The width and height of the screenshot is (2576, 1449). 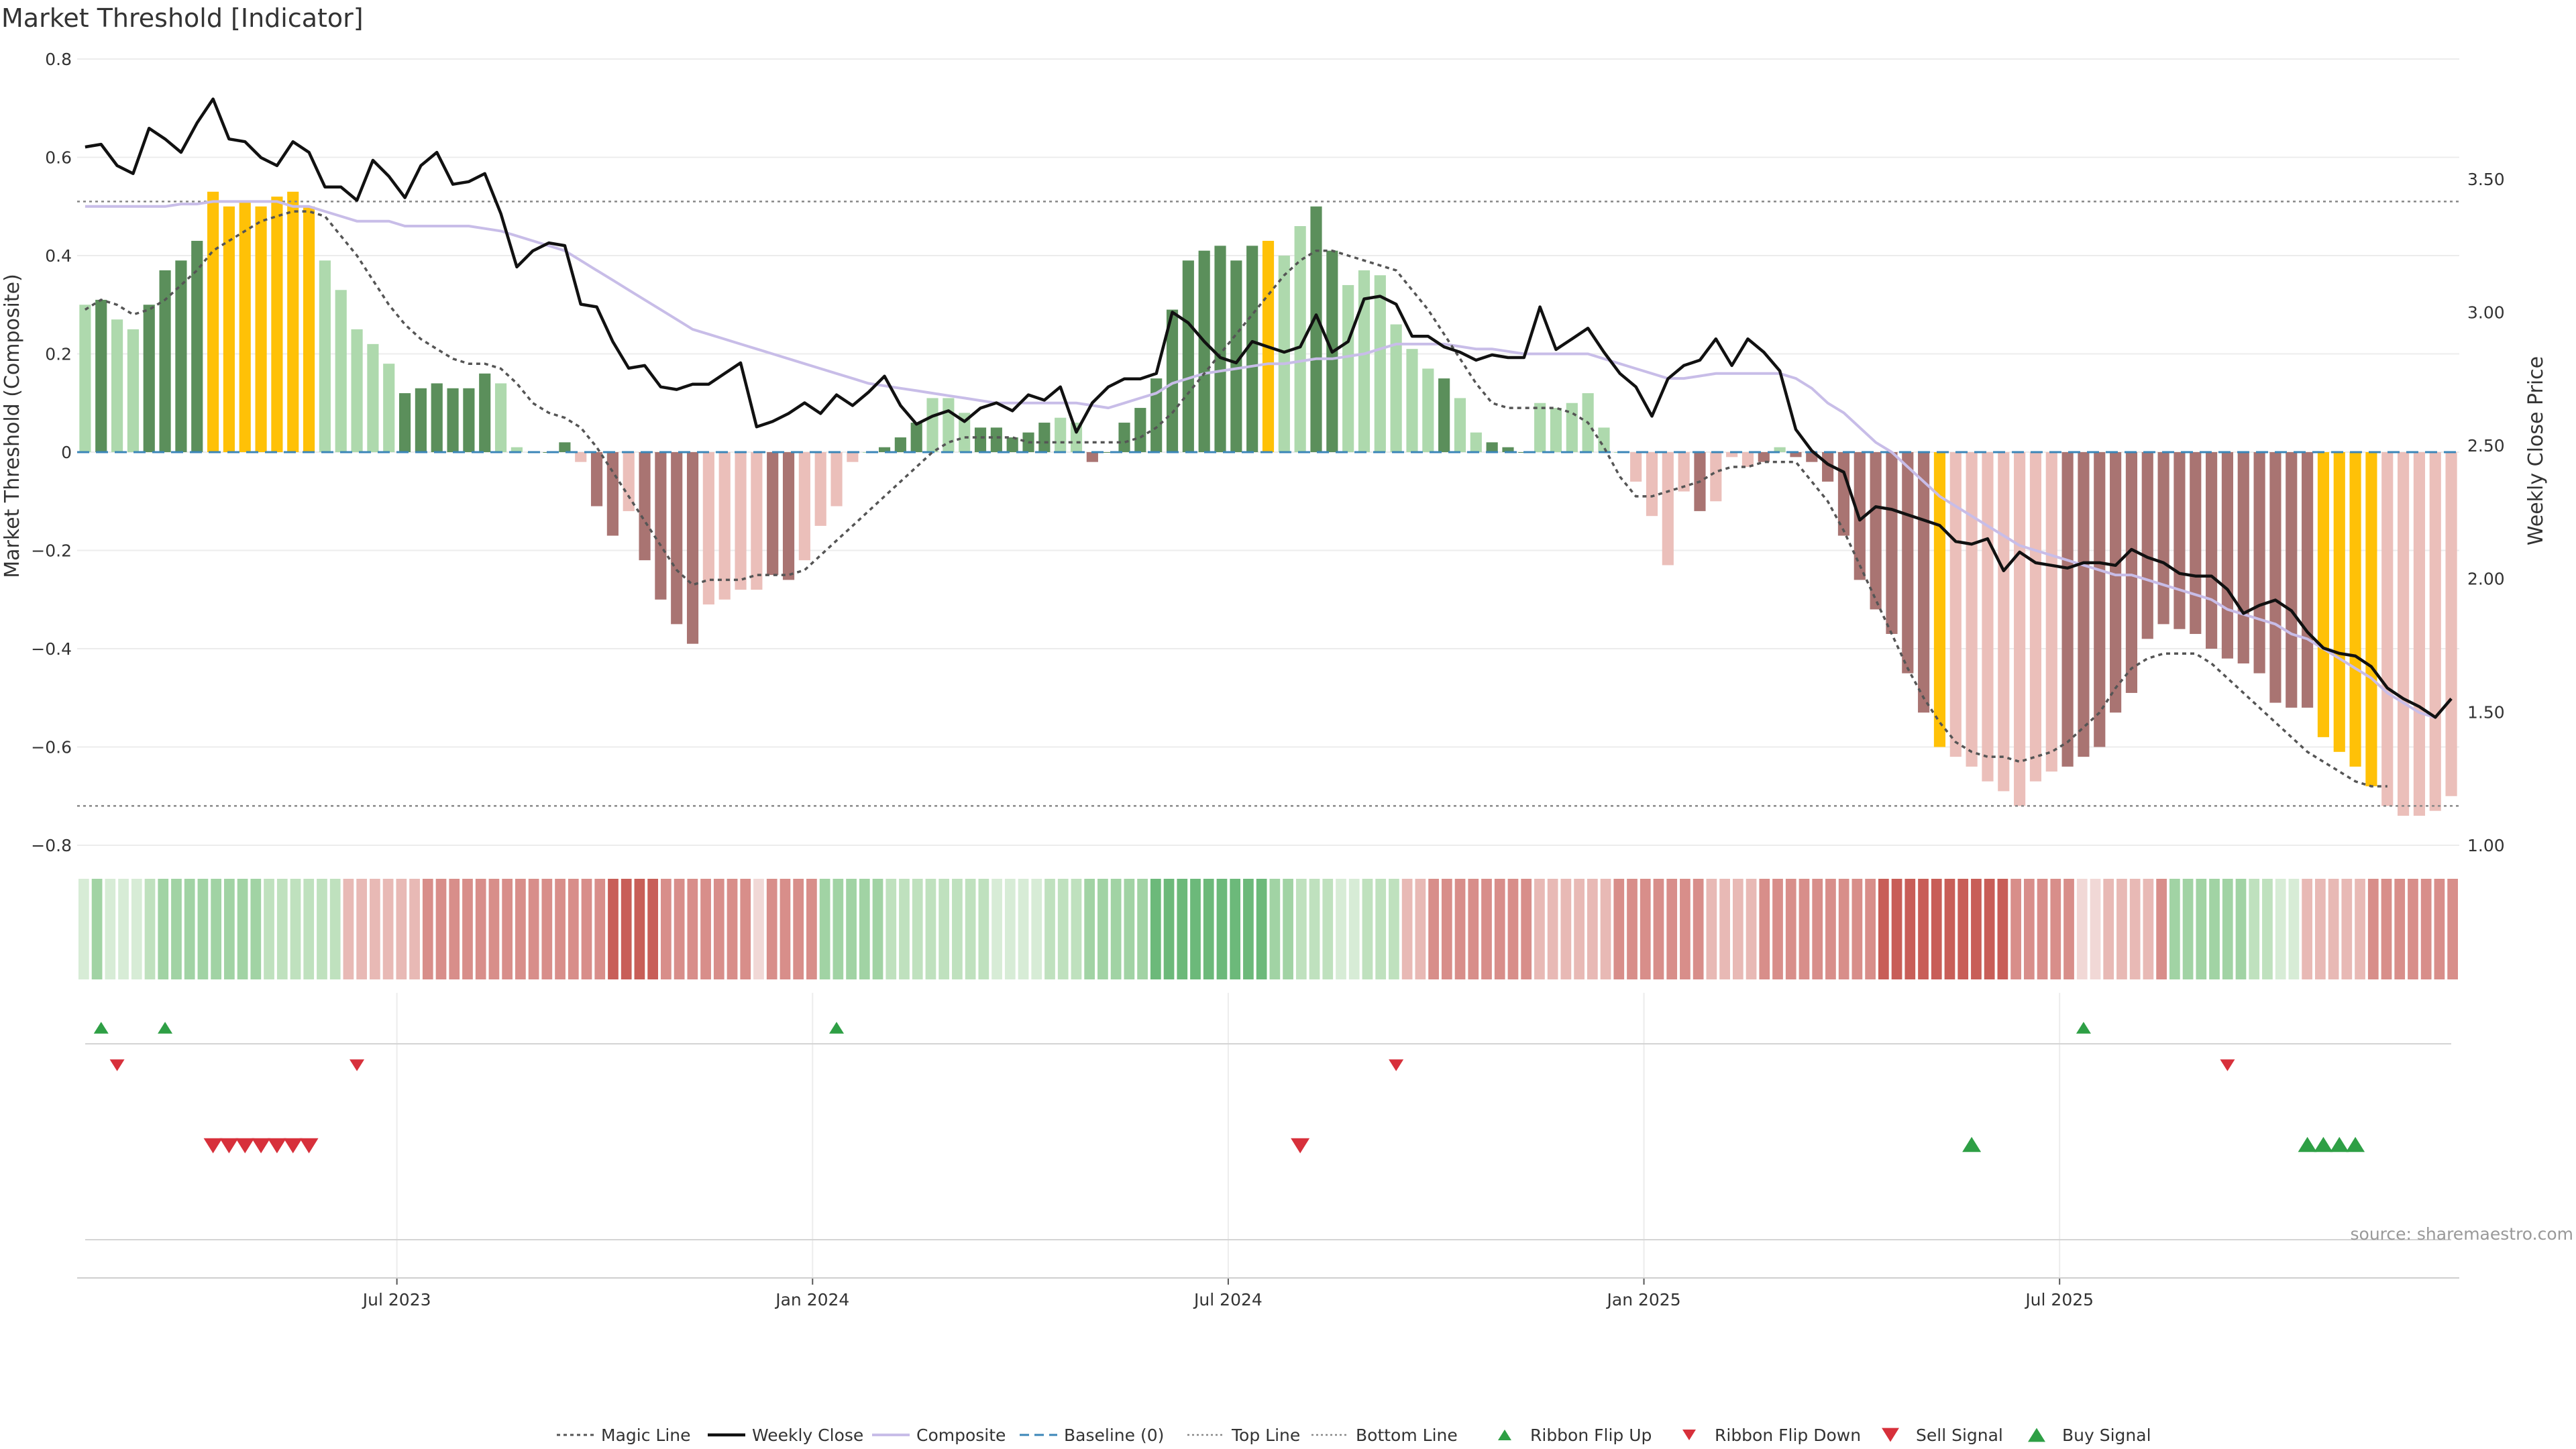 I want to click on legend-label: Magic Line, so click(x=646, y=1435).